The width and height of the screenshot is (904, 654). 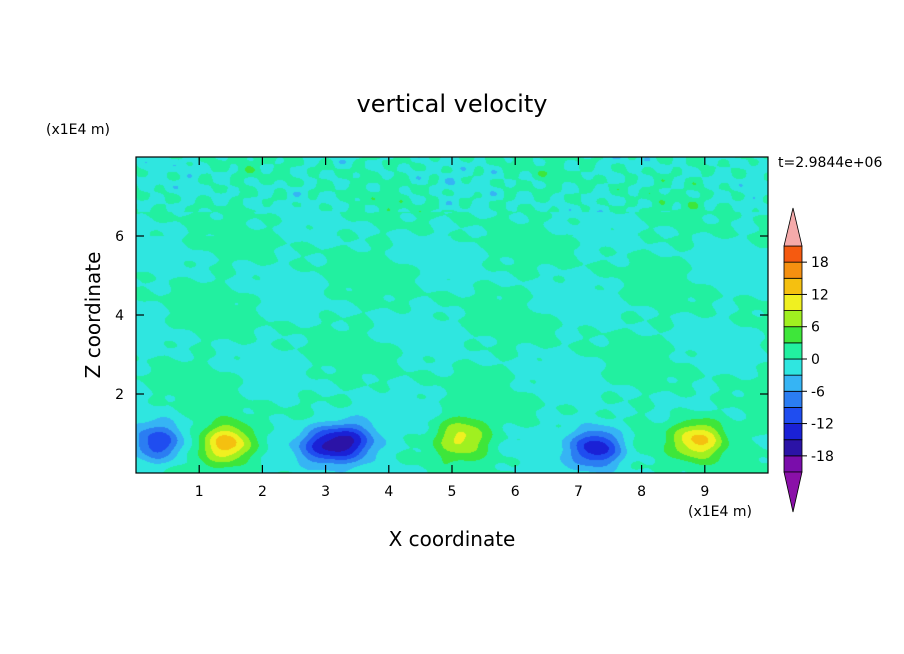 I want to click on colorbar-tick-label-5: -12, so click(x=822, y=425).